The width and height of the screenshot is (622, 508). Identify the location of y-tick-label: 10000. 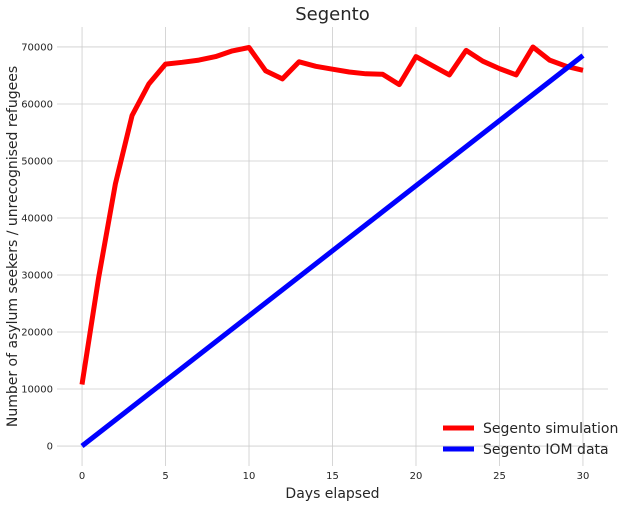
(37, 390).